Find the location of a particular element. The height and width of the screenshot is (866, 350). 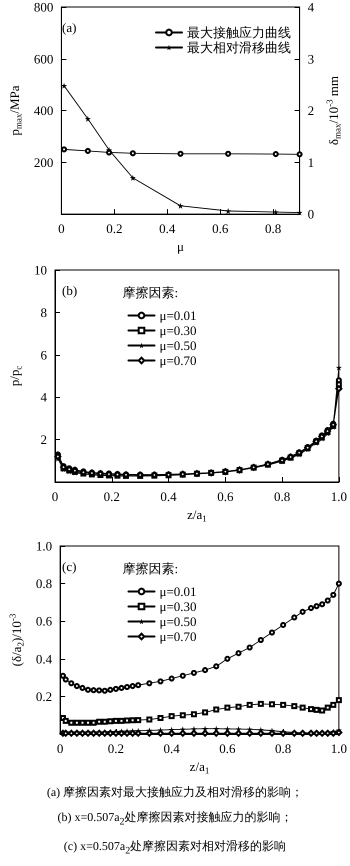

y-tick-label: 800 is located at coordinates (44, 7).